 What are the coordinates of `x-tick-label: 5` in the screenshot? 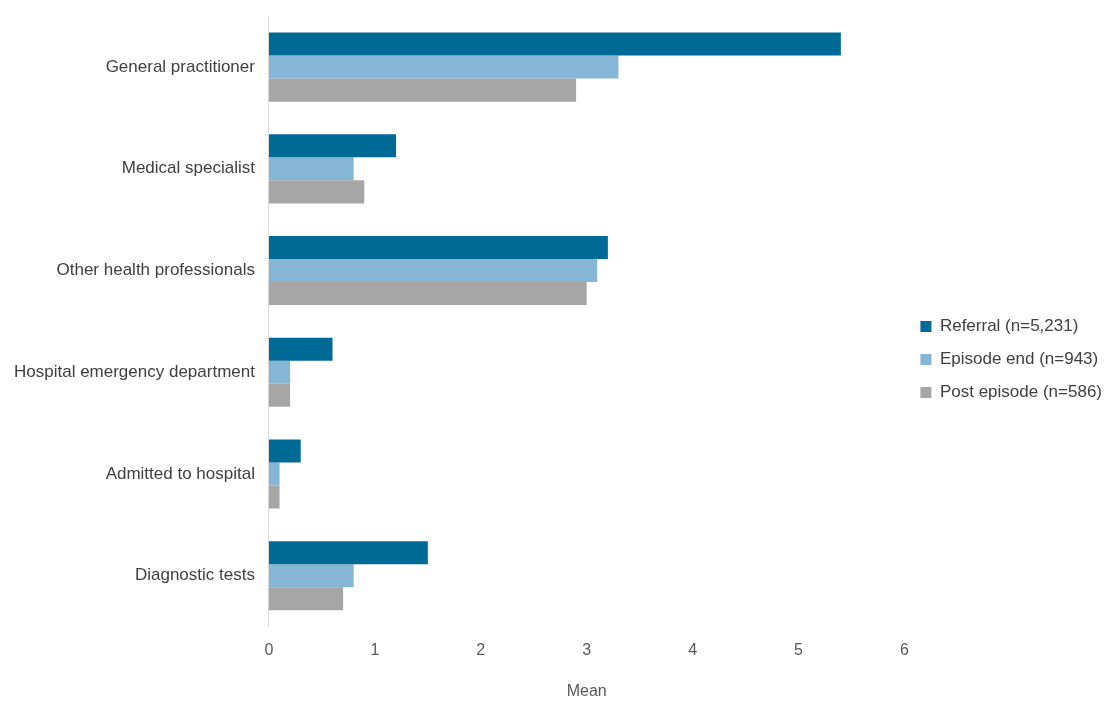 It's located at (799, 649).